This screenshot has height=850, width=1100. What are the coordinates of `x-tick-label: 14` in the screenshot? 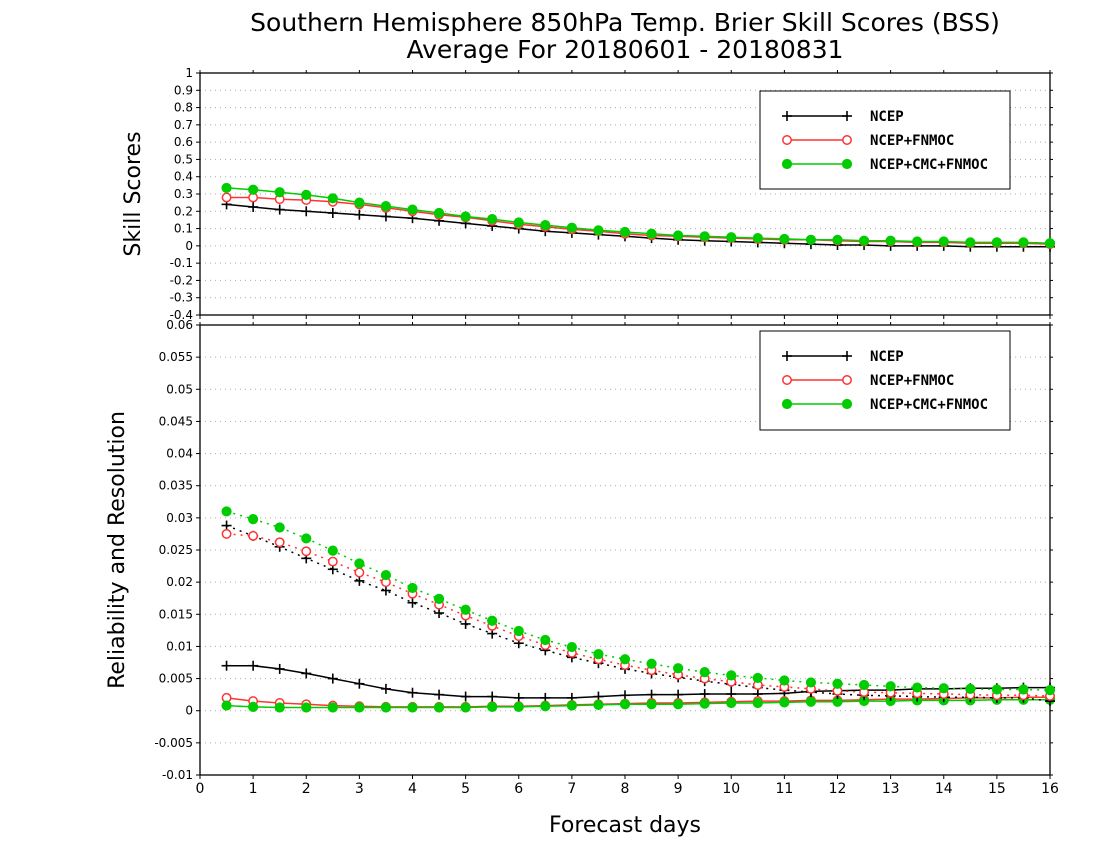 It's located at (944, 789).